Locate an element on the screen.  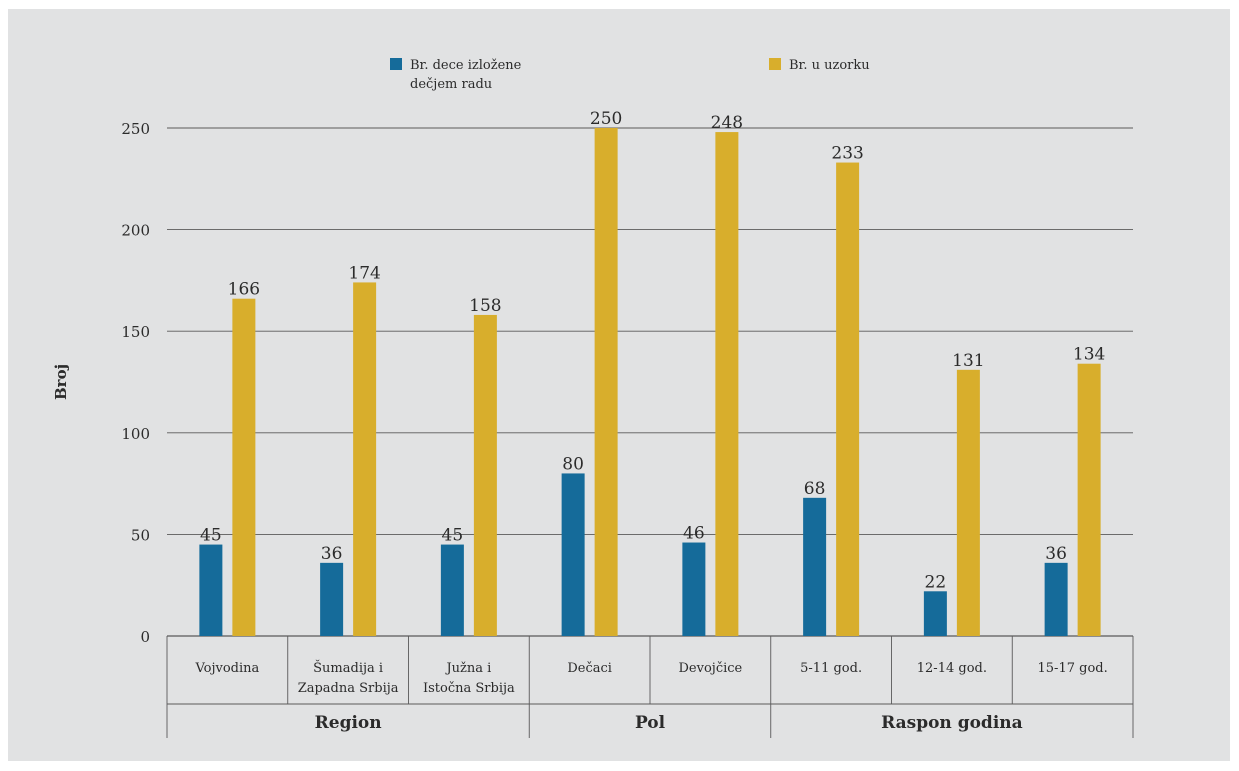
legend-label: Br. u uzorku is located at coordinates (829, 65).